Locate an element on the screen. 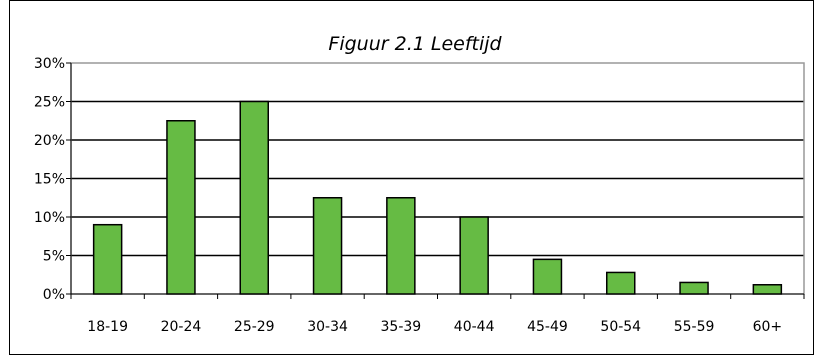 The height and width of the screenshot is (355, 815). x-tick-label: 35-39 is located at coordinates (401, 327).